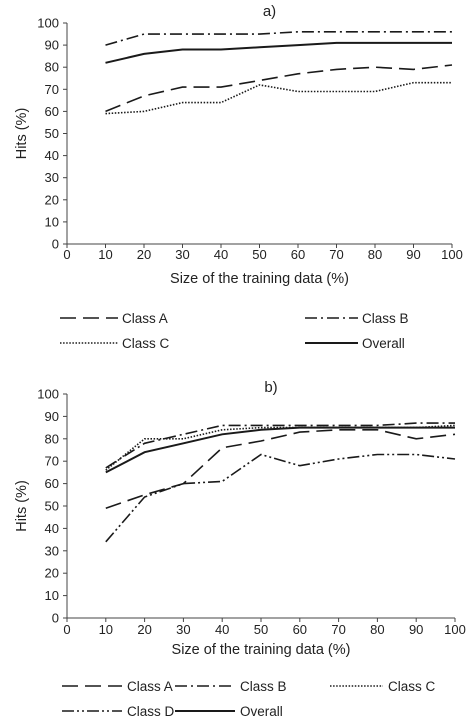 Image resolution: width=473 pixels, height=718 pixels. I want to click on panel-title: b), so click(270, 387).